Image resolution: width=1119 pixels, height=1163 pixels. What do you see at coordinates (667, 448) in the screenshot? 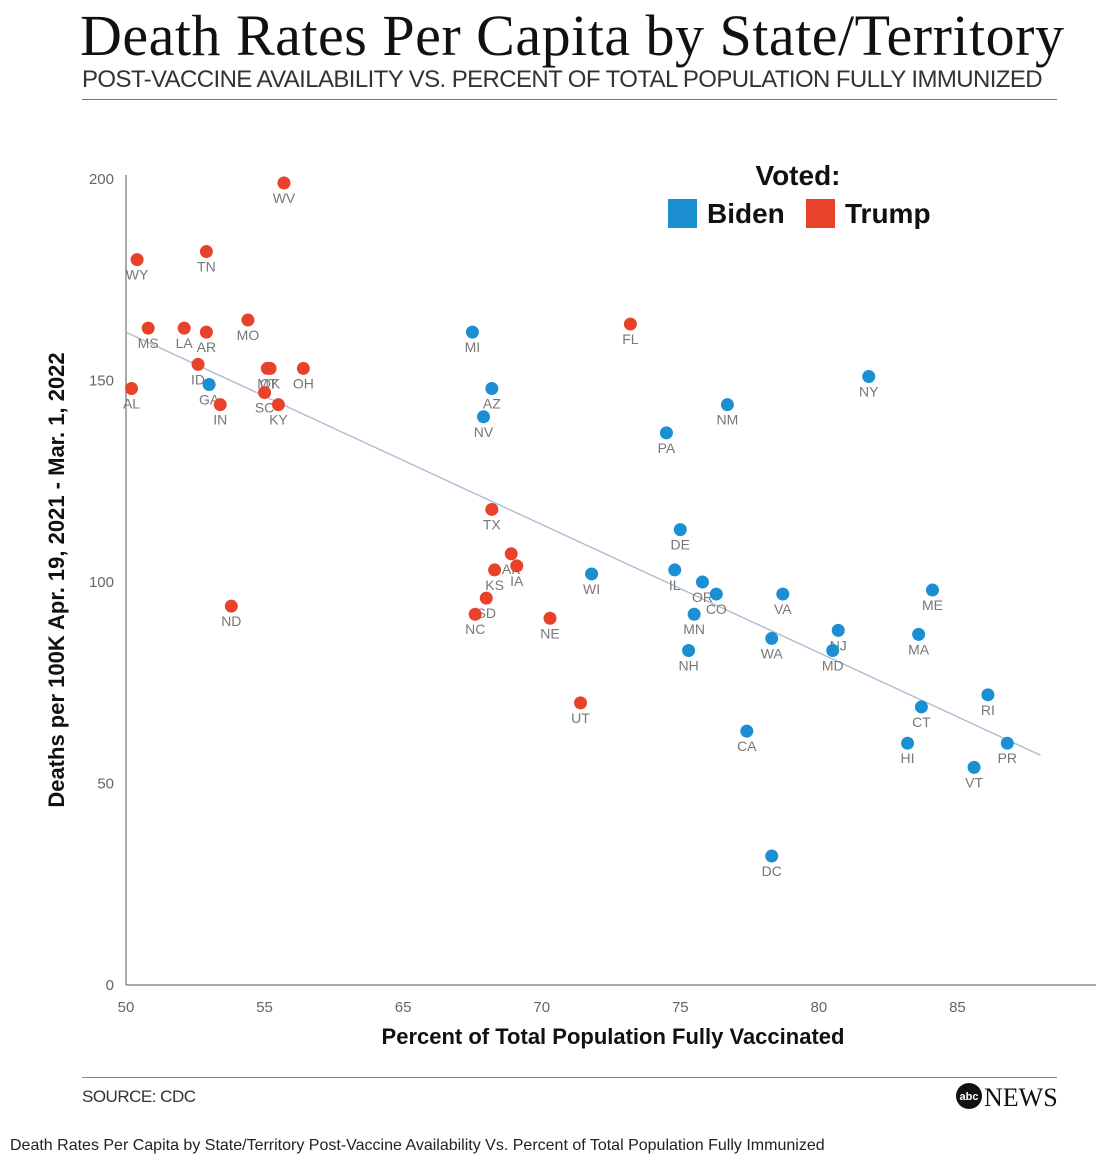
I see `data-label-pa: PA` at bounding box center [667, 448].